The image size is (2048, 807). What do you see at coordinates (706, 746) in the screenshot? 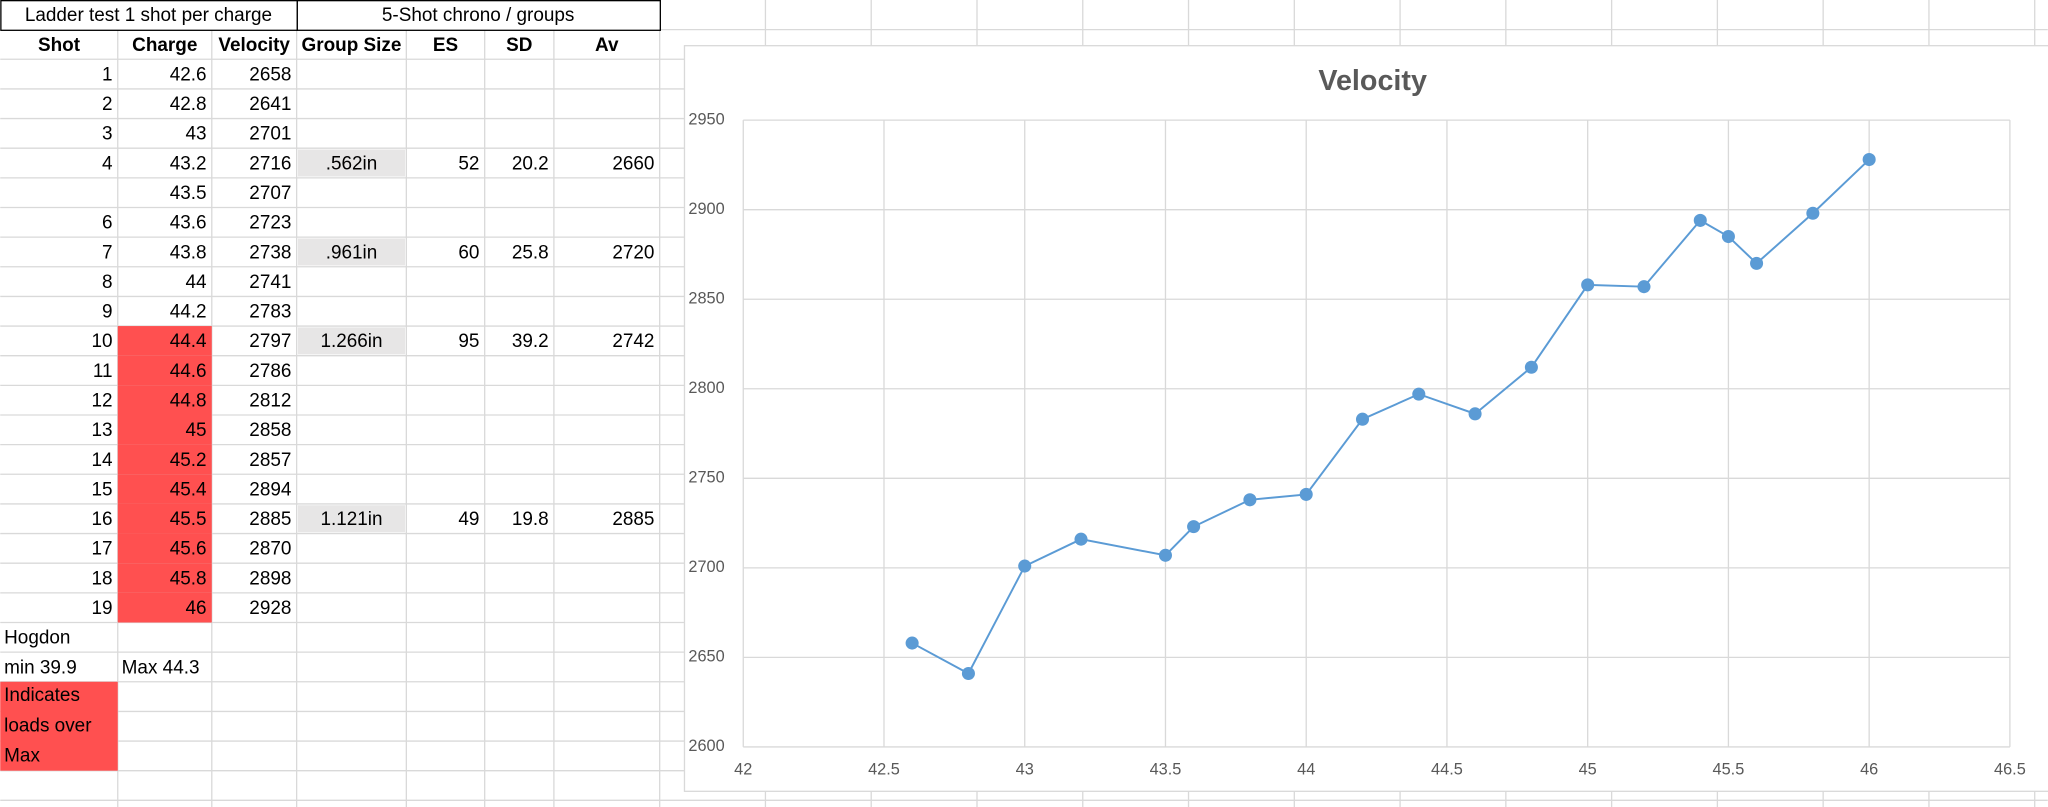
I see `y-tick-label: 2600` at bounding box center [706, 746].